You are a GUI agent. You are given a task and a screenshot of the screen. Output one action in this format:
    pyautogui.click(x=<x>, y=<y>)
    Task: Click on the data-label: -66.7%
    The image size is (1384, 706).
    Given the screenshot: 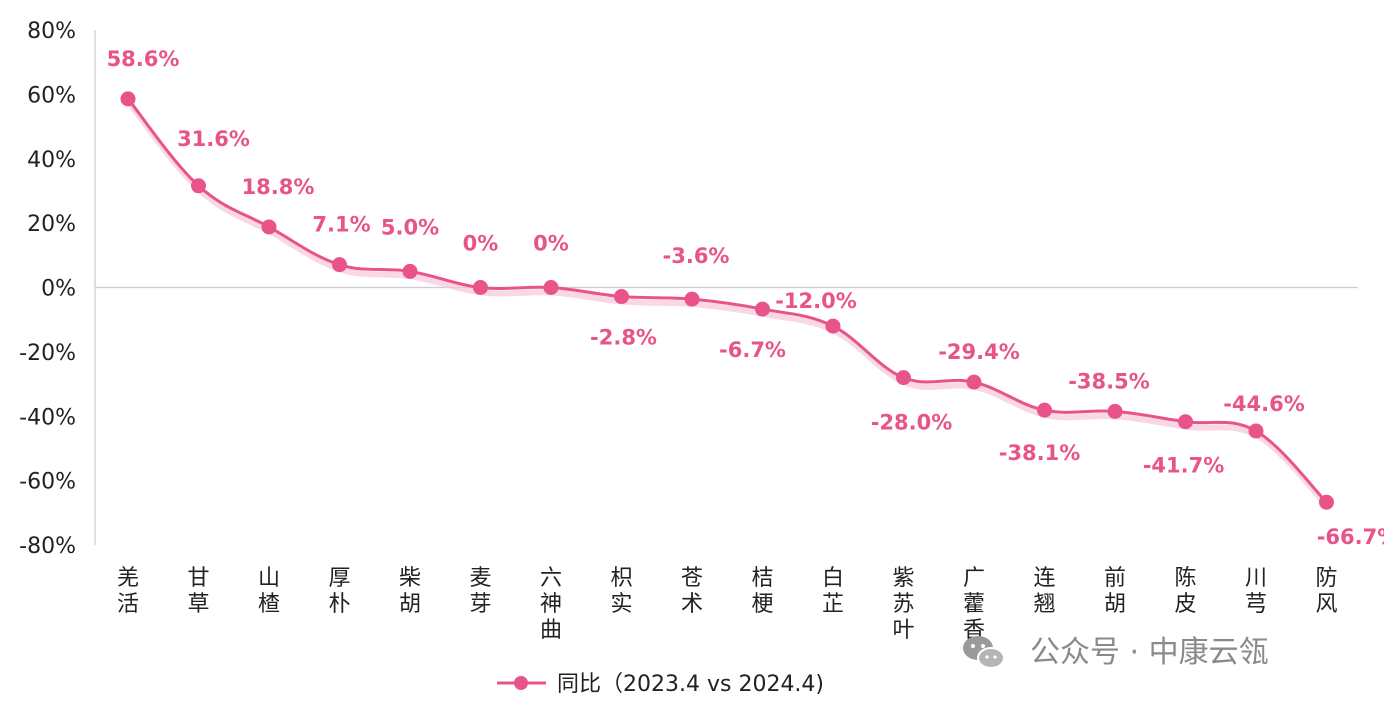 What is the action you would take?
    pyautogui.click(x=1350, y=537)
    